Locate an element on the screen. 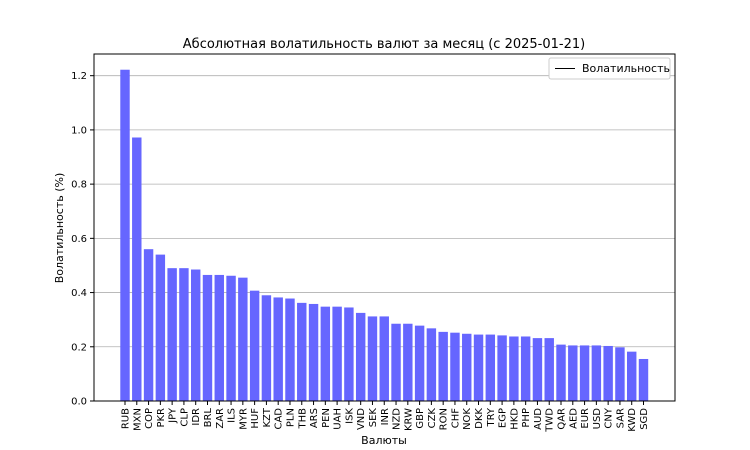 The width and height of the screenshot is (750, 450). x-tick-label: PHP is located at coordinates (526, 418).